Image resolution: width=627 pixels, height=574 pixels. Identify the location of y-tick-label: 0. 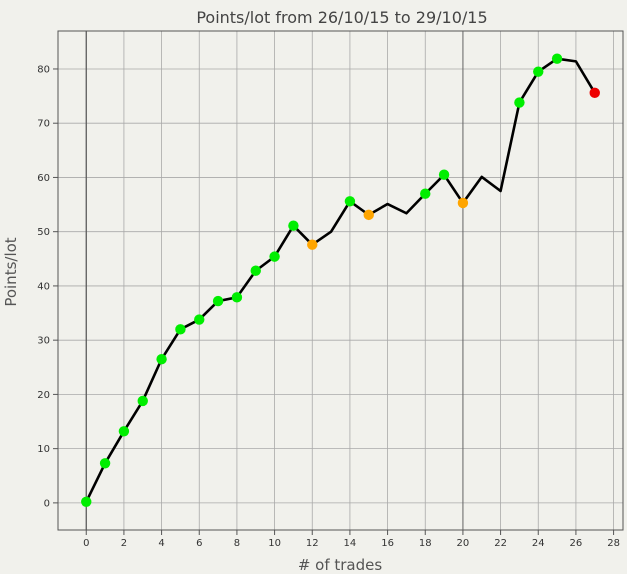
(47, 503).